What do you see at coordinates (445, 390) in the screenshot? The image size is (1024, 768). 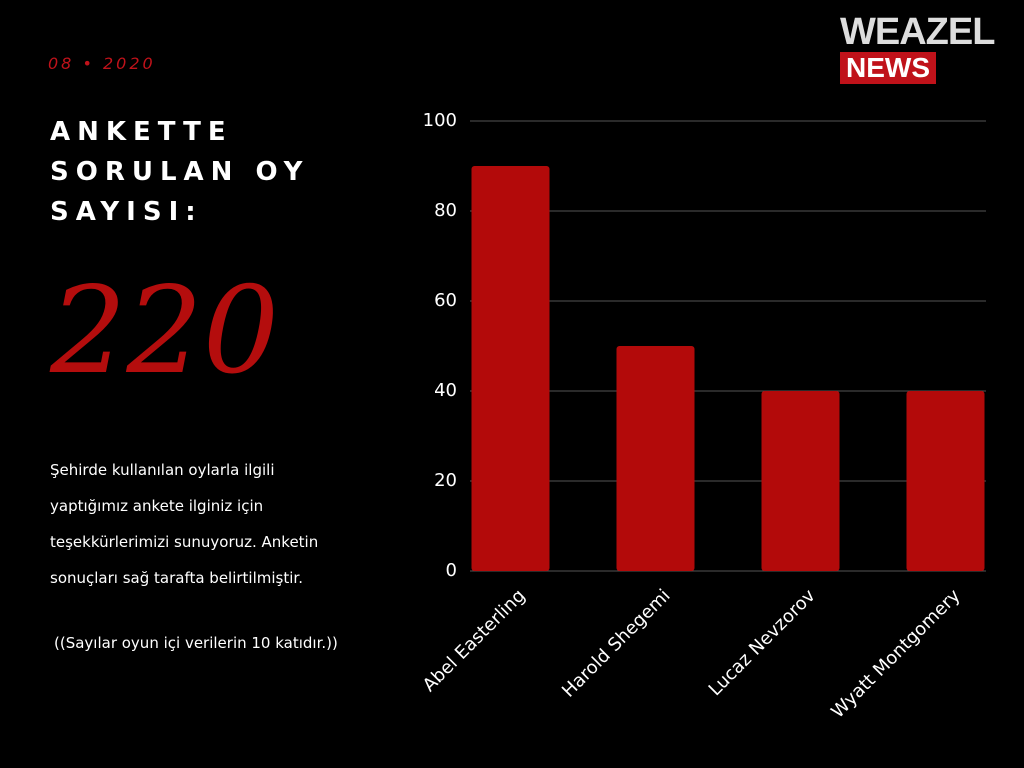 I see `y-tick-label: 40` at bounding box center [445, 390].